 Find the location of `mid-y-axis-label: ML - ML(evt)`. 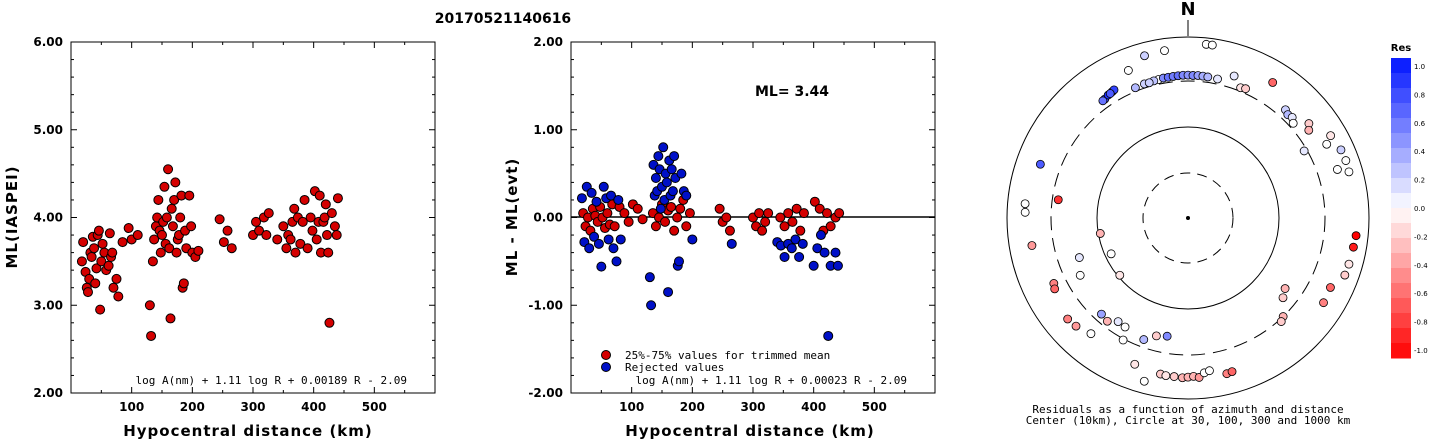

mid-y-axis-label: ML - ML(evt) is located at coordinates (512, 217).